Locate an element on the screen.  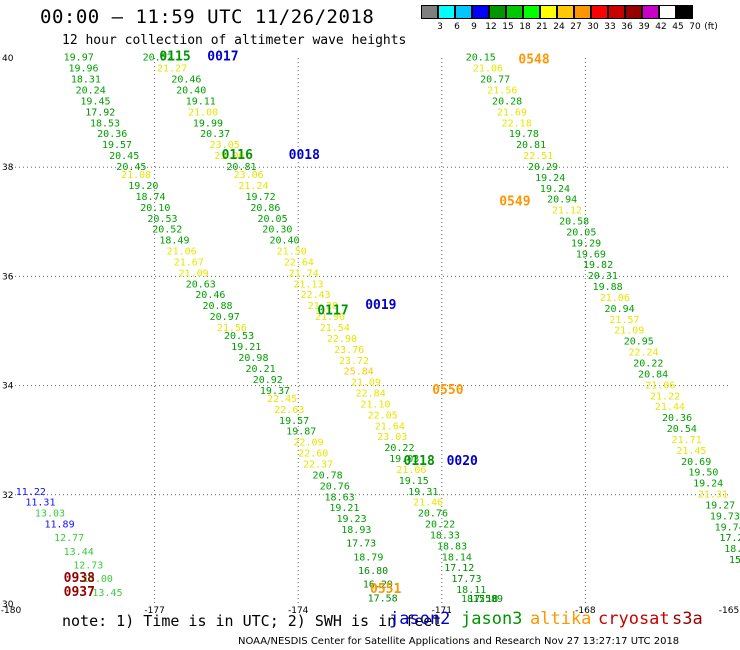
wave-height-label: 23.03 is located at coordinates (392, 437).